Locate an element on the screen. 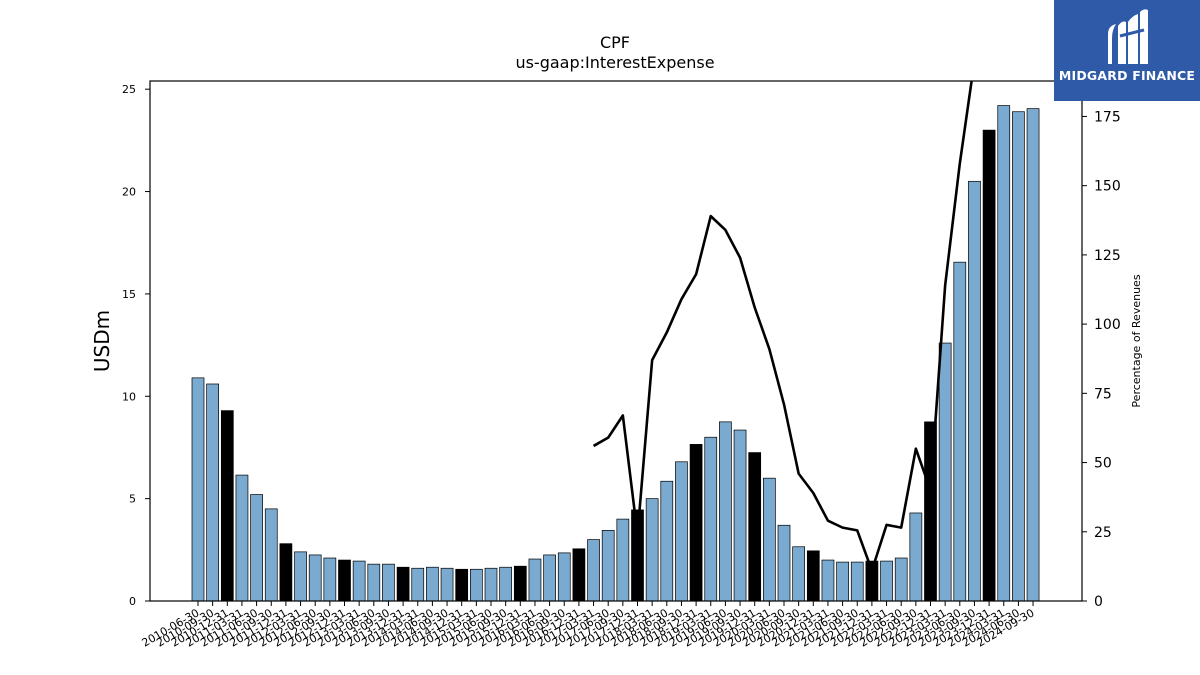  chart-subtitle: us-gaap:InterestExpense is located at coordinates (614, 62).